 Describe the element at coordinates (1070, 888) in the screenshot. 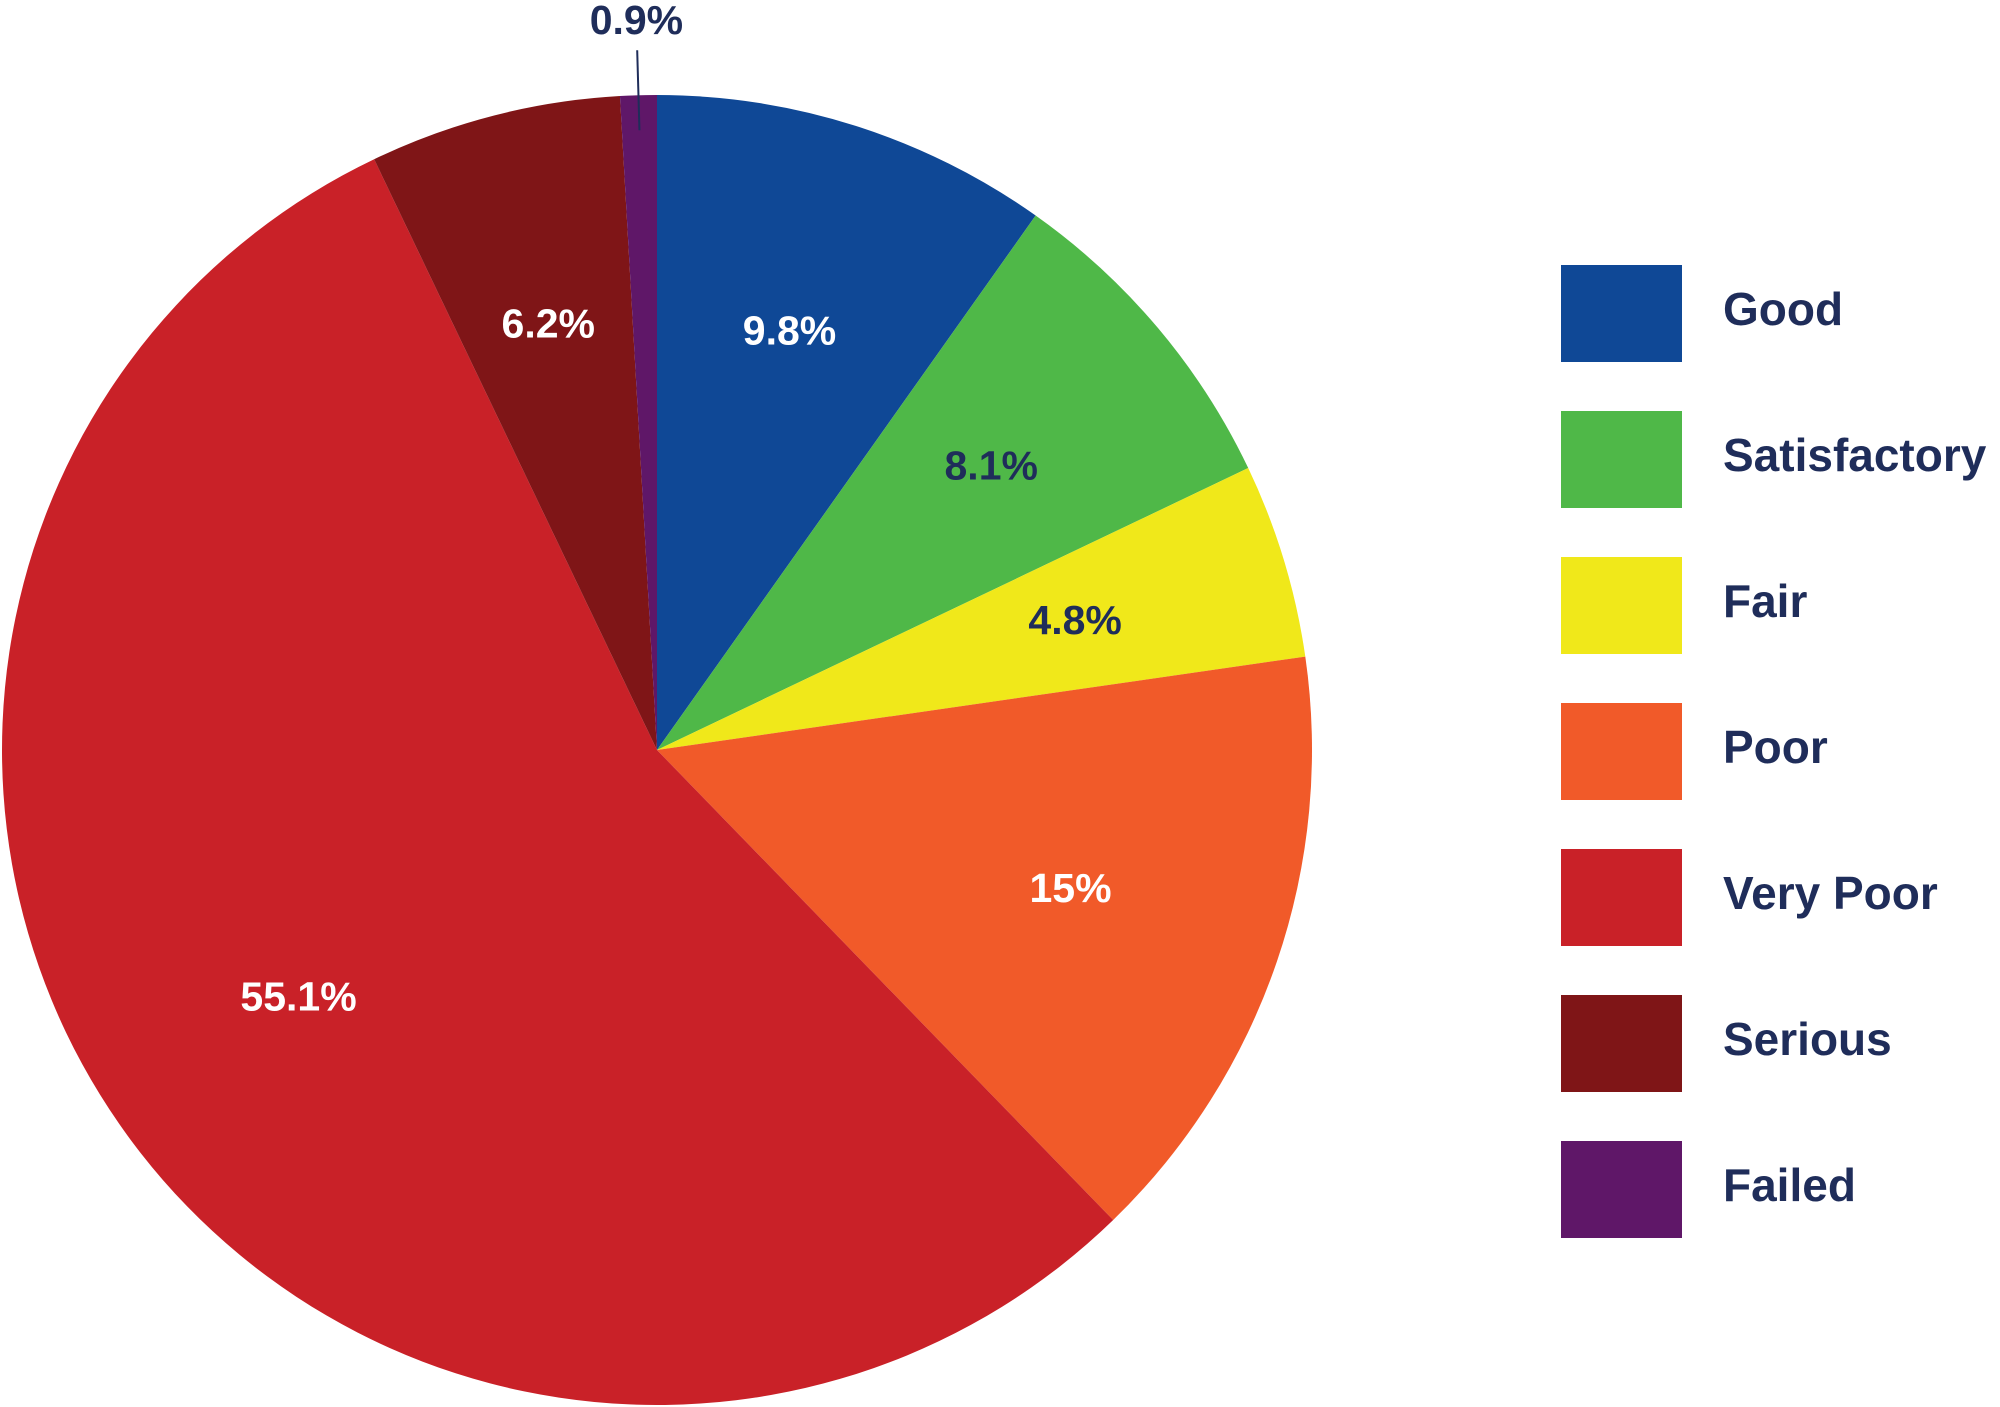

I see `data-label: 15%` at that location.